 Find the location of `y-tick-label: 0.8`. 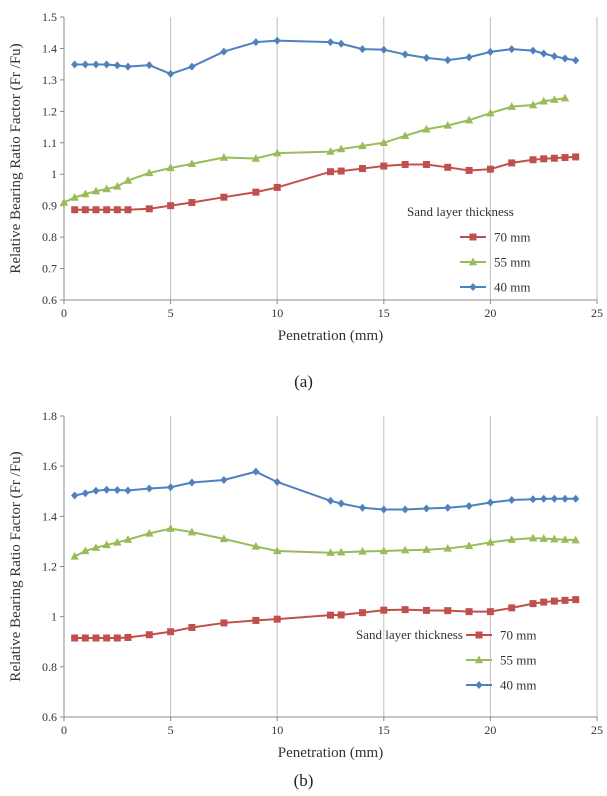

y-tick-label: 0.8 is located at coordinates (49, 667).